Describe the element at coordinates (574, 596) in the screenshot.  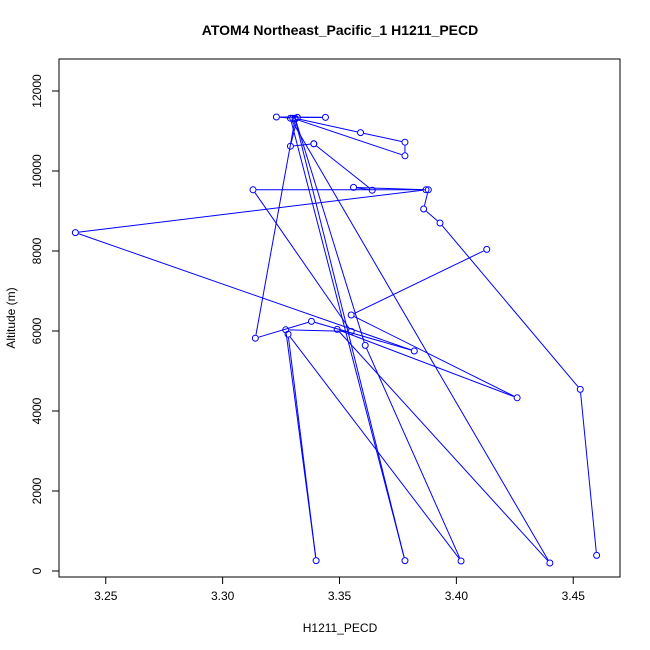
I see `x-tick-label: 3.45` at that location.